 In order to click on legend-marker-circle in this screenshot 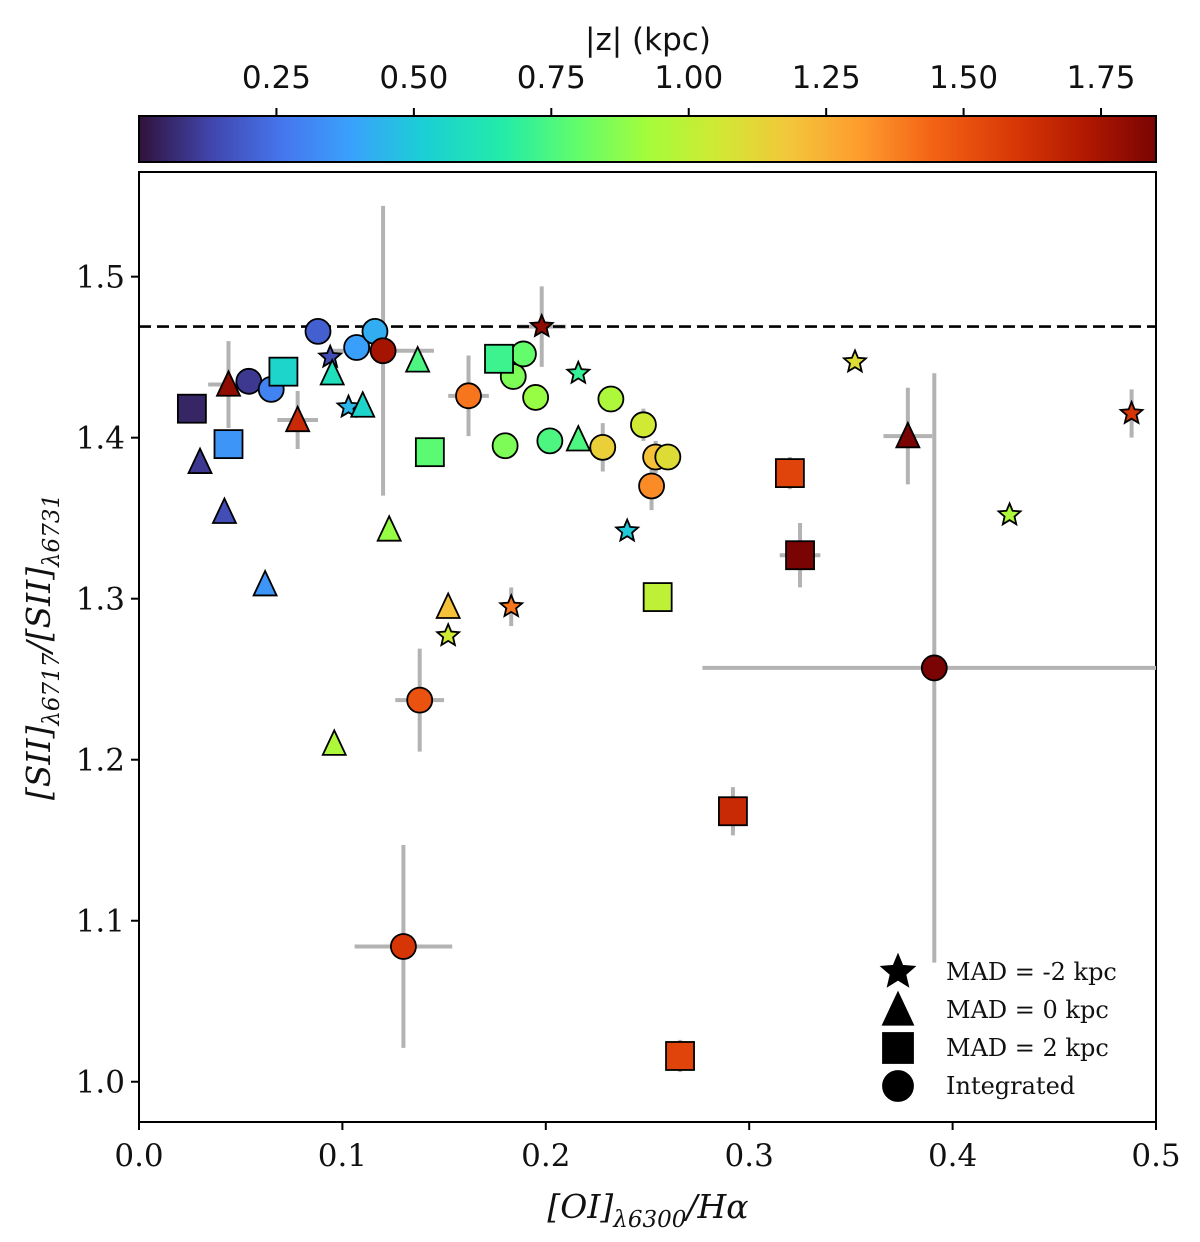, I will do `click(898, 1086)`.